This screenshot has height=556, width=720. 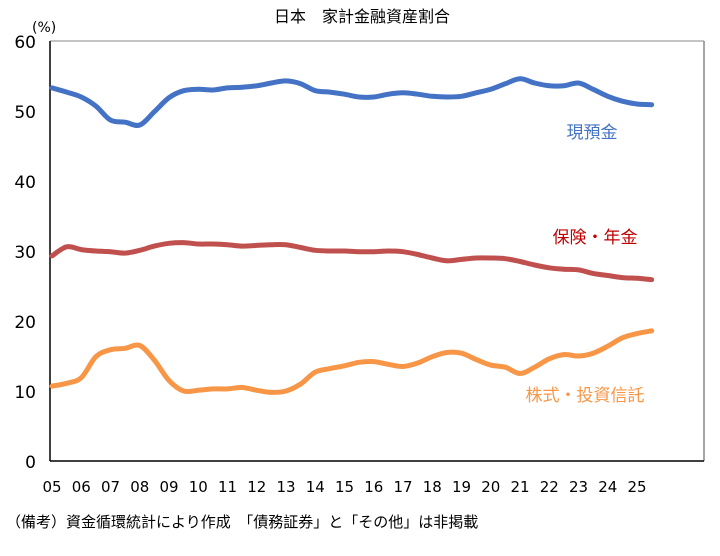 I want to click on x-tick-label: 25, so click(x=636, y=487).